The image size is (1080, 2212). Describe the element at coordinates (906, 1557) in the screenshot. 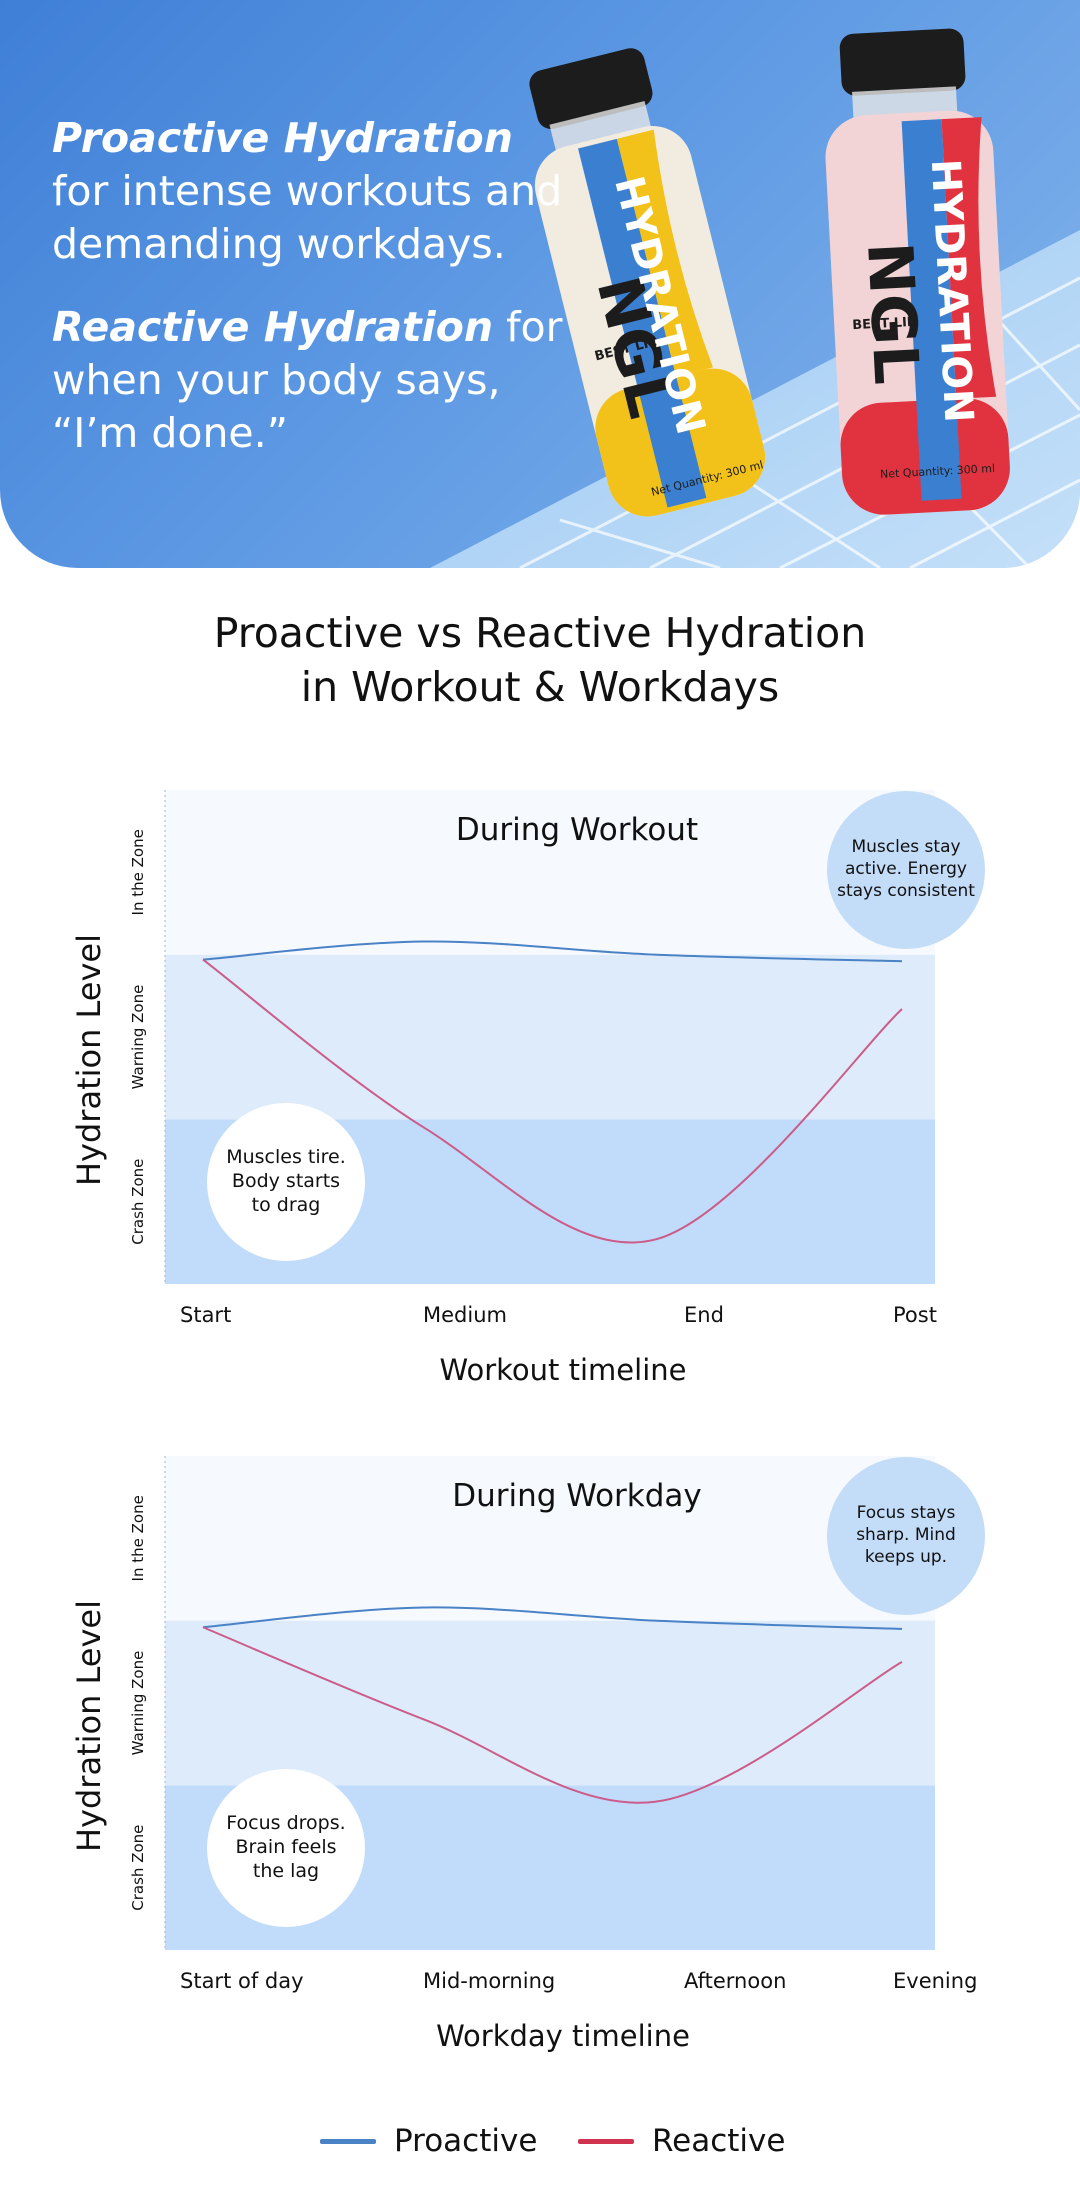

I see `proactive-note-line: keeps up.` at that location.